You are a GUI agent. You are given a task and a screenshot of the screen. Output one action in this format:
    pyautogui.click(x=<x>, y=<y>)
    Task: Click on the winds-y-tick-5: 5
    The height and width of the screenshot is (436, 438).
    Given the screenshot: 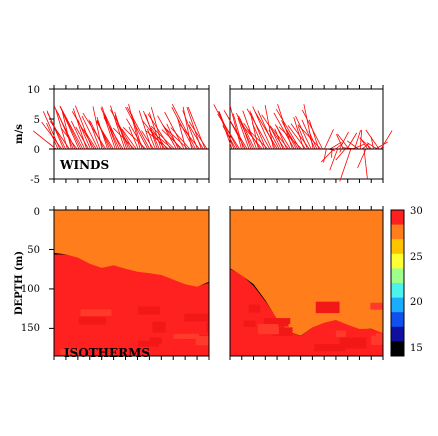 What is the action you would take?
    pyautogui.click(x=37, y=120)
    